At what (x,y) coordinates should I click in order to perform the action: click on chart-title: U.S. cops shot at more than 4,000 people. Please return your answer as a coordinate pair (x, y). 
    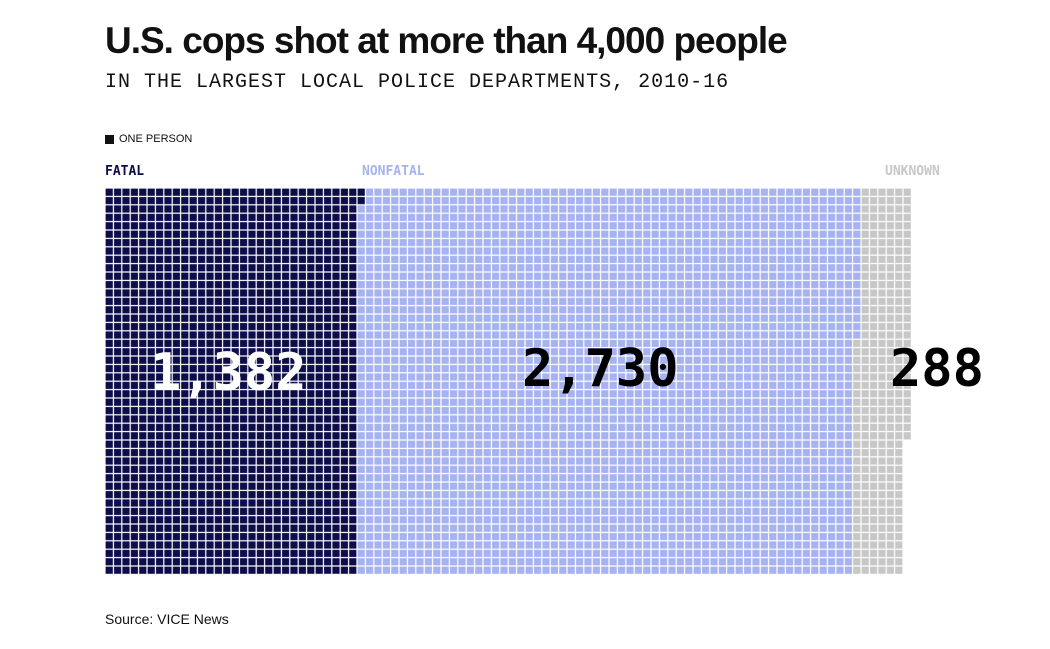
    Looking at the image, I should click on (446, 40).